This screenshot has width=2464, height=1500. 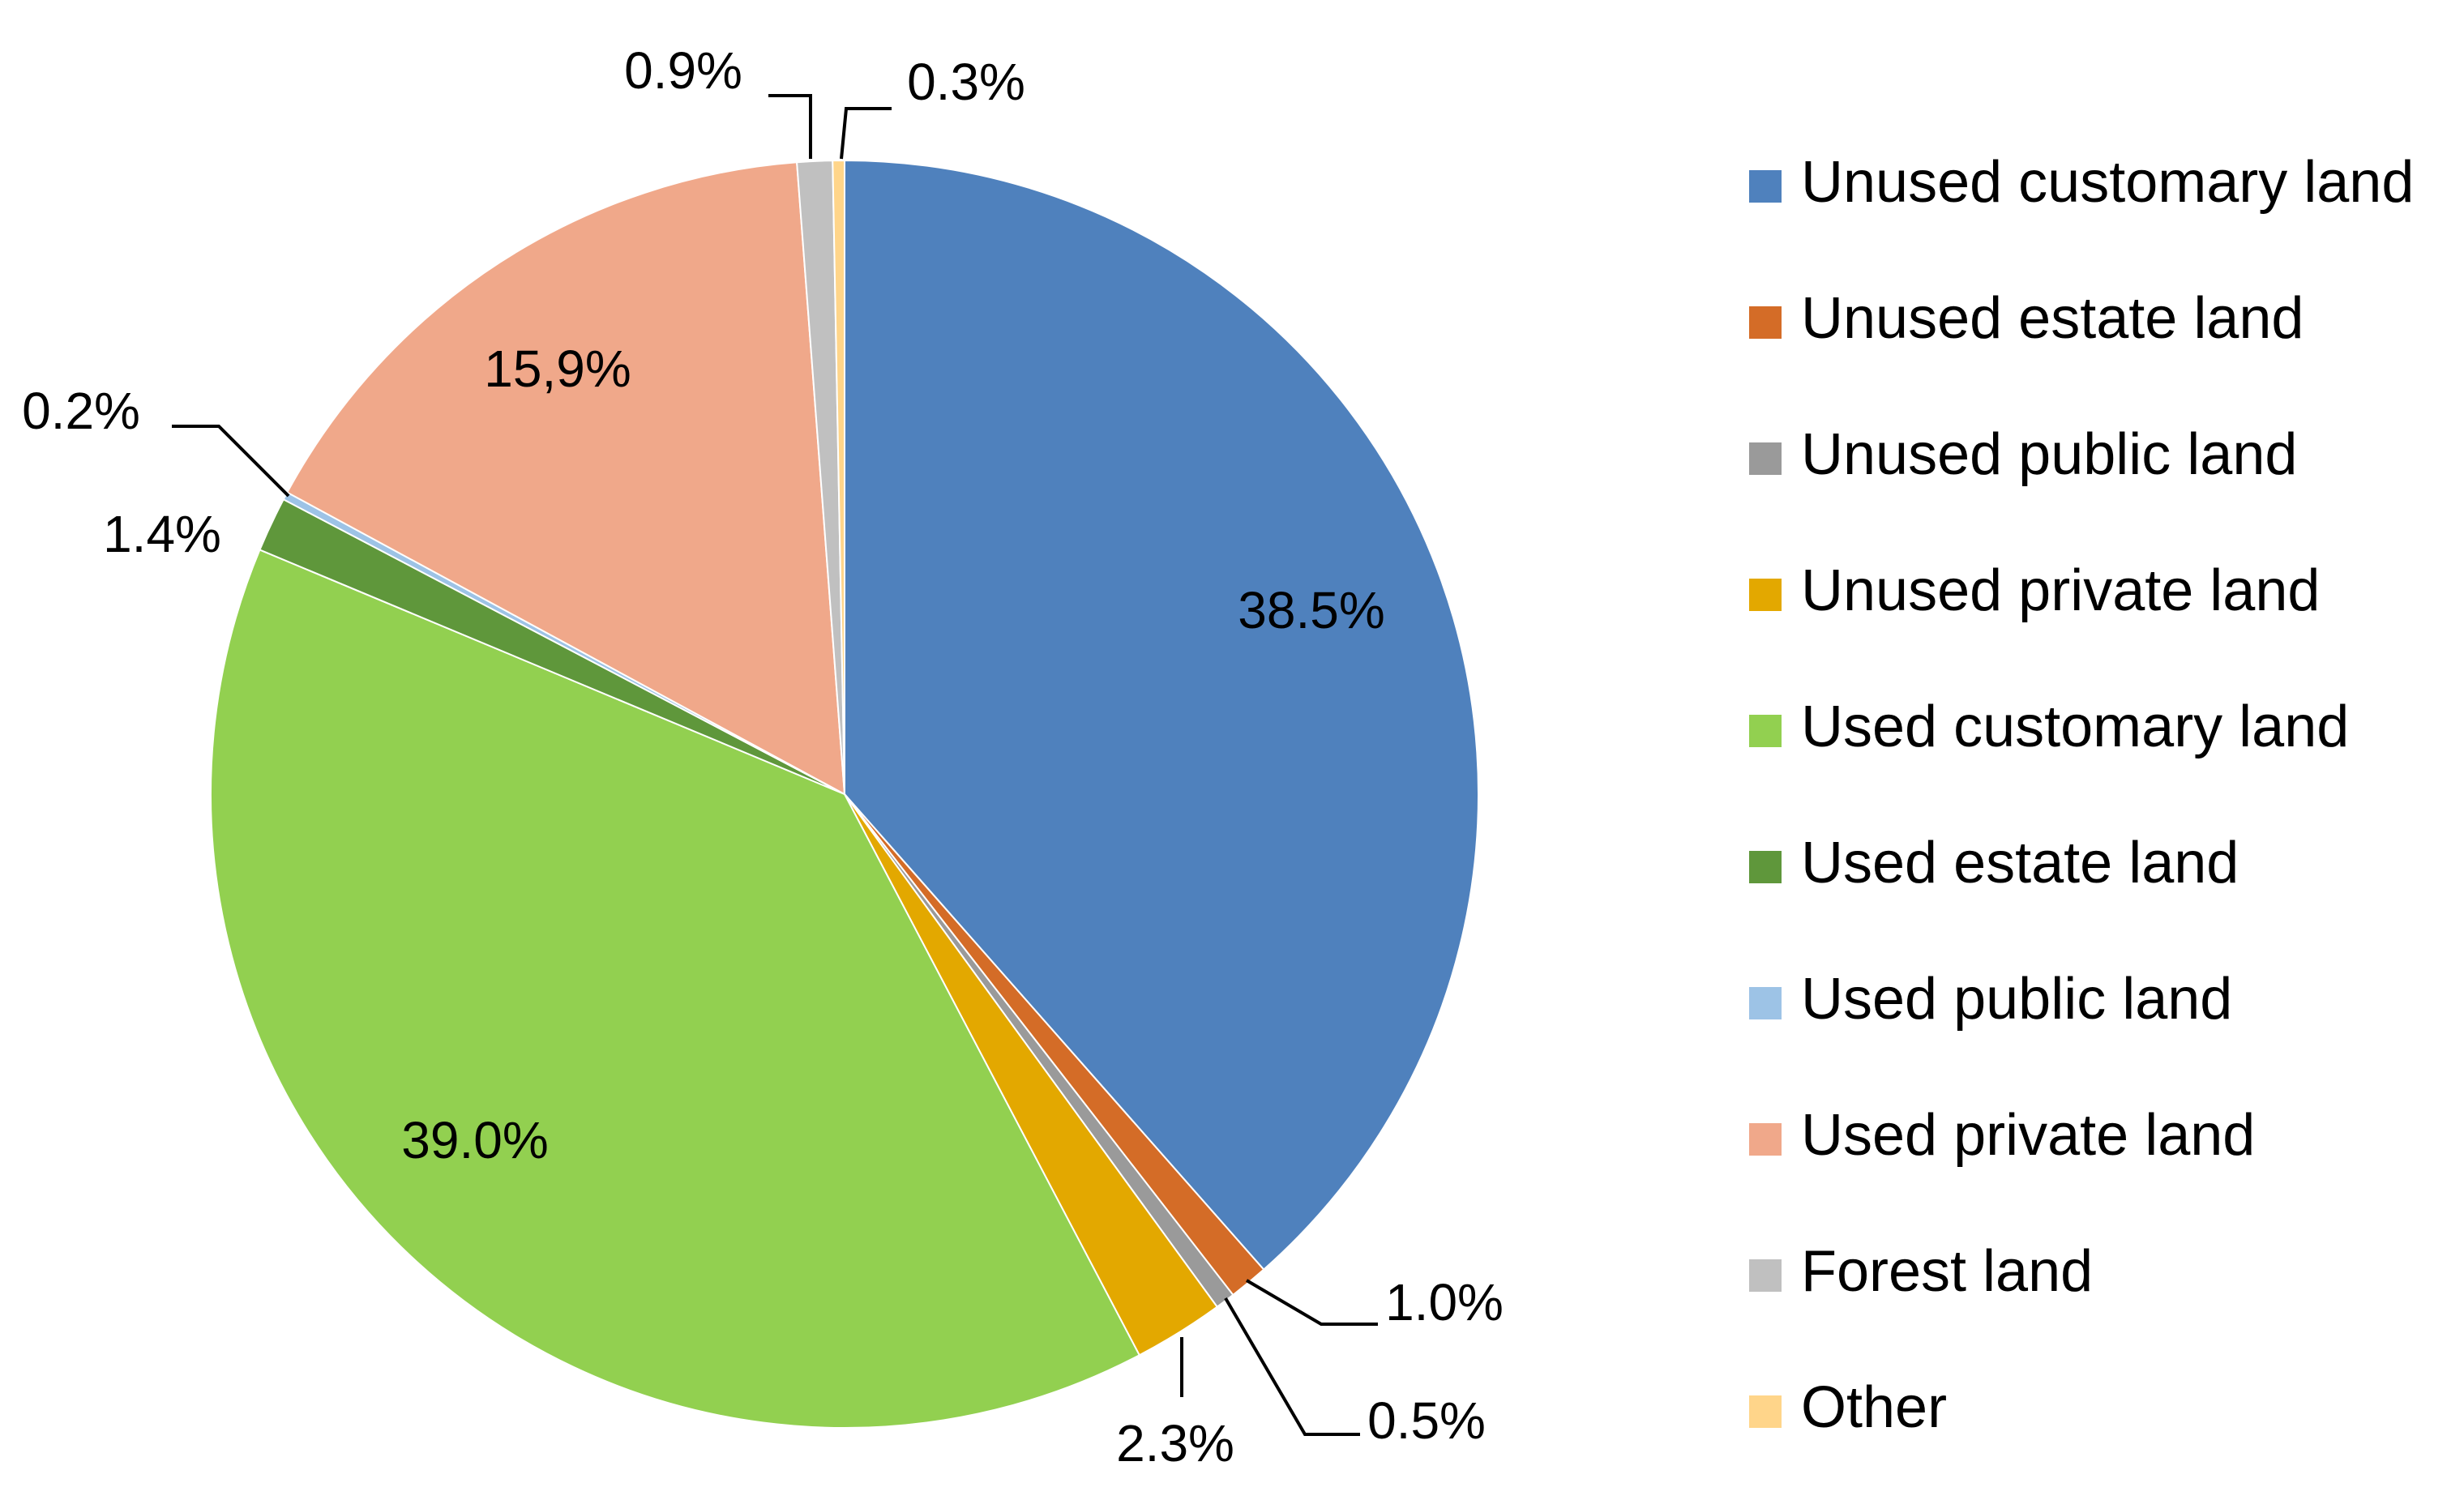 What do you see at coordinates (2107, 182) in the screenshot?
I see `legend-label-unused-customary-land: Unused customary land` at bounding box center [2107, 182].